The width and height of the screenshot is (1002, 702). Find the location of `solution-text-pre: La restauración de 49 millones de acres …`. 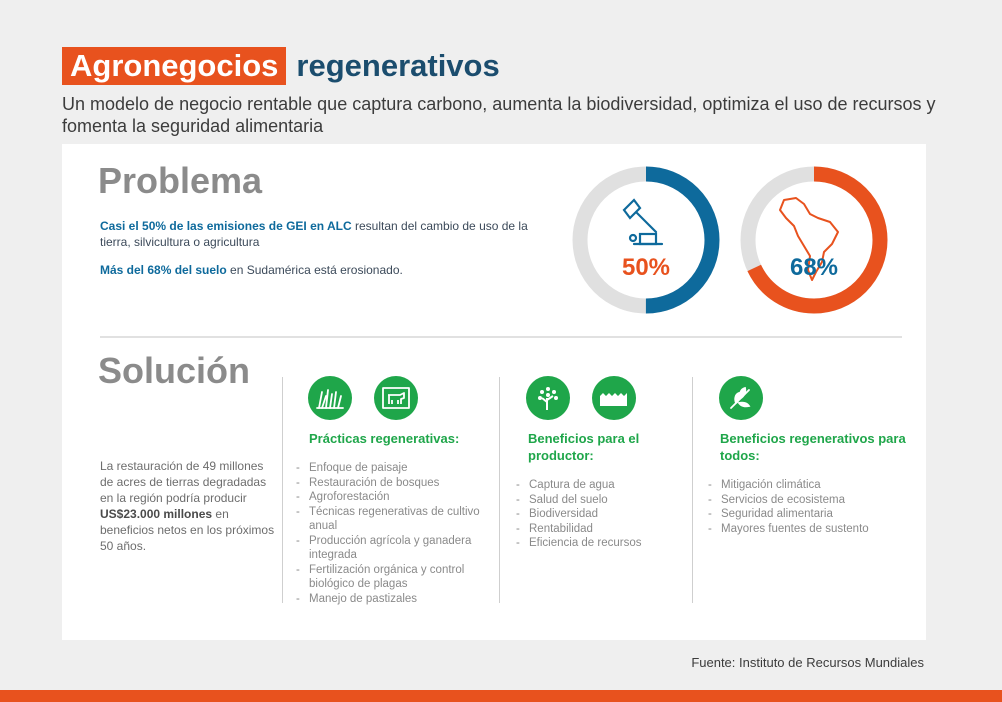

solution-text-pre: La restauración de 49 millones de acres … is located at coordinates (183, 482).